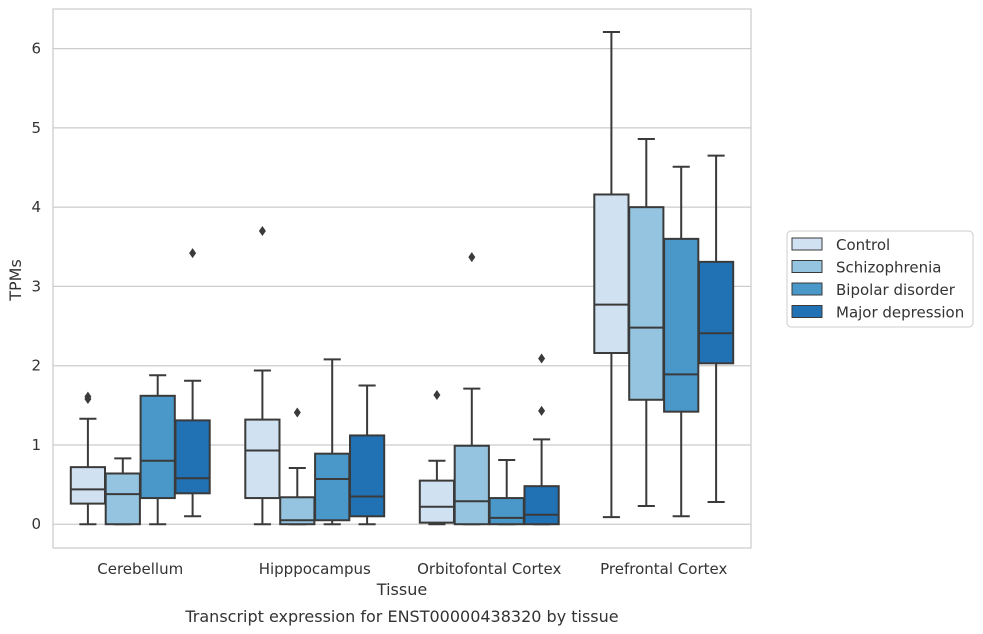 Image resolution: width=983 pixels, height=634 pixels. I want to click on y-tick-label: 2, so click(36, 366).